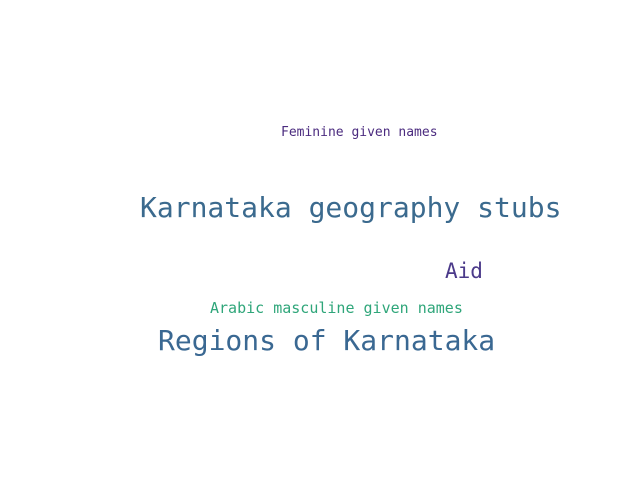  Describe the element at coordinates (351, 207) in the screenshot. I see `word-karnataka-geography-stubs: Karnataka geography stubs` at that location.